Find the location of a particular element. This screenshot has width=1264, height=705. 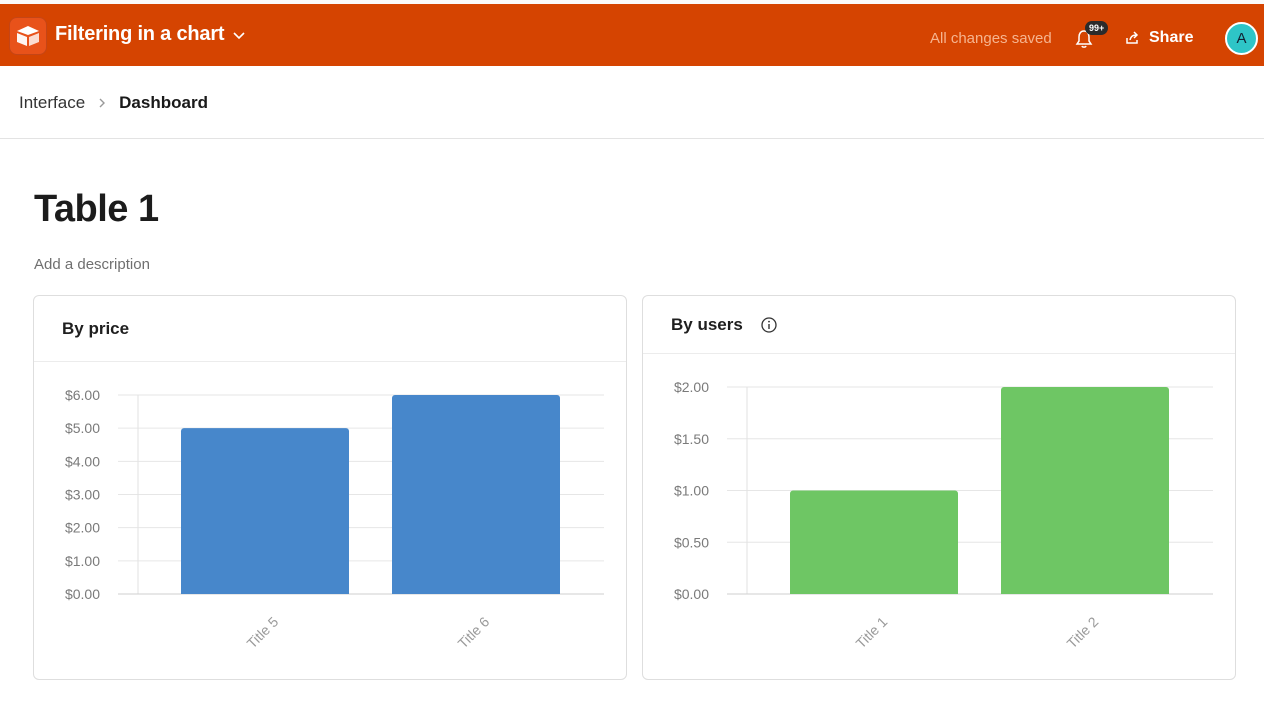

share-icon is located at coordinates (1132, 37).